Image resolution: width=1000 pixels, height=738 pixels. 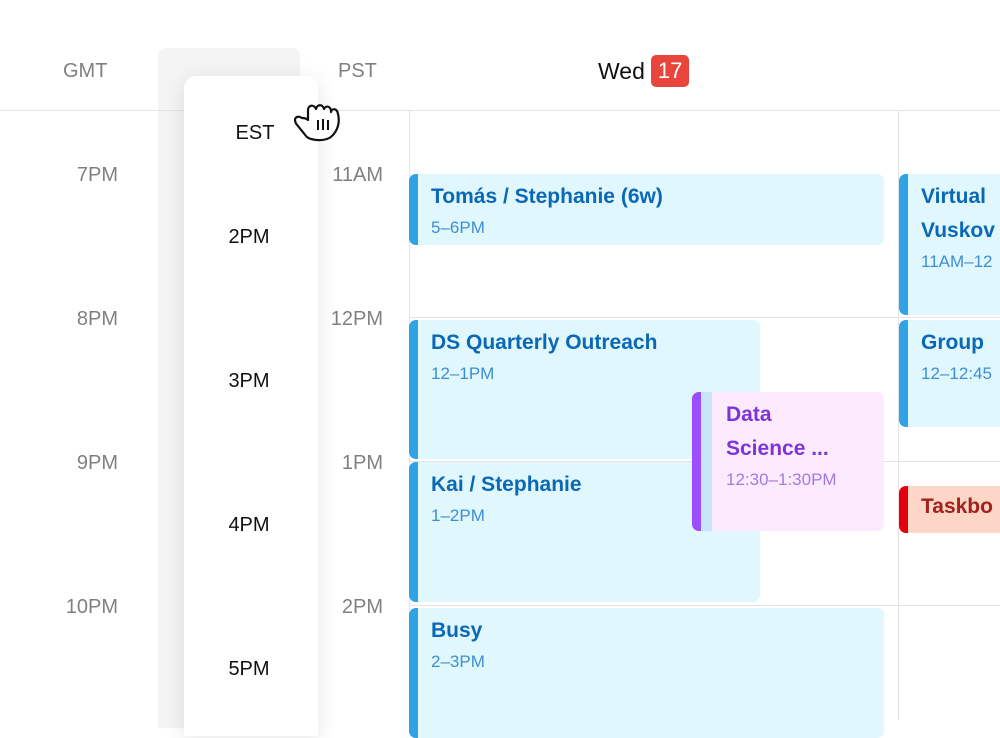 What do you see at coordinates (97, 463) in the screenshot?
I see `gmt-hour: 9PM` at bounding box center [97, 463].